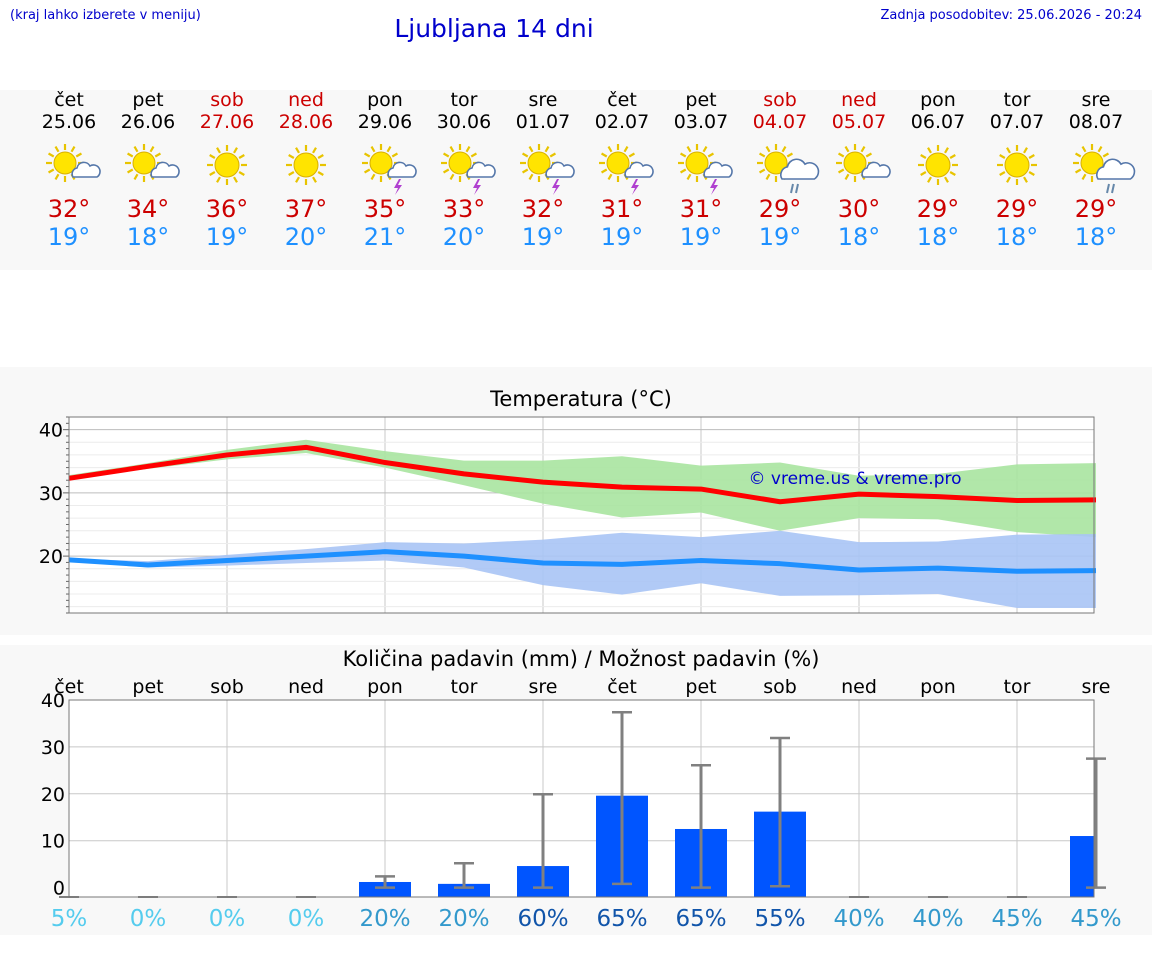  What do you see at coordinates (859, 687) in the screenshot?
I see `x-category-label: ned` at bounding box center [859, 687].